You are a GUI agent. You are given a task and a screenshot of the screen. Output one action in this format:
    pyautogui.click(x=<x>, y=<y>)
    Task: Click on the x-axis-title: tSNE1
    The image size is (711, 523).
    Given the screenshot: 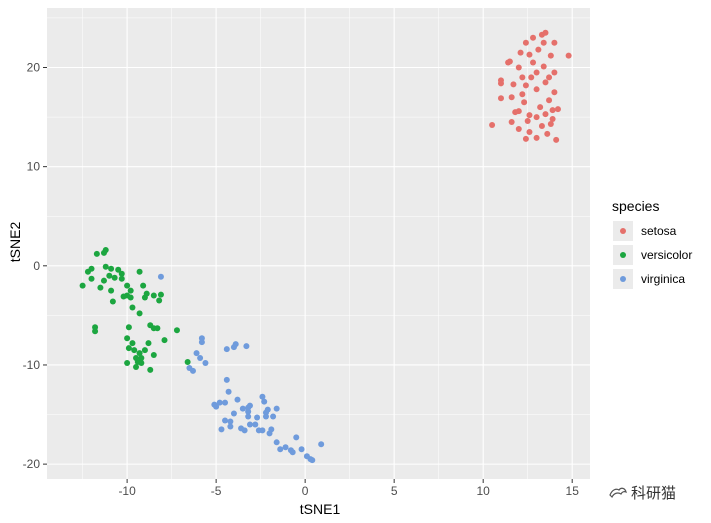 What is the action you would take?
    pyautogui.click(x=320, y=509)
    